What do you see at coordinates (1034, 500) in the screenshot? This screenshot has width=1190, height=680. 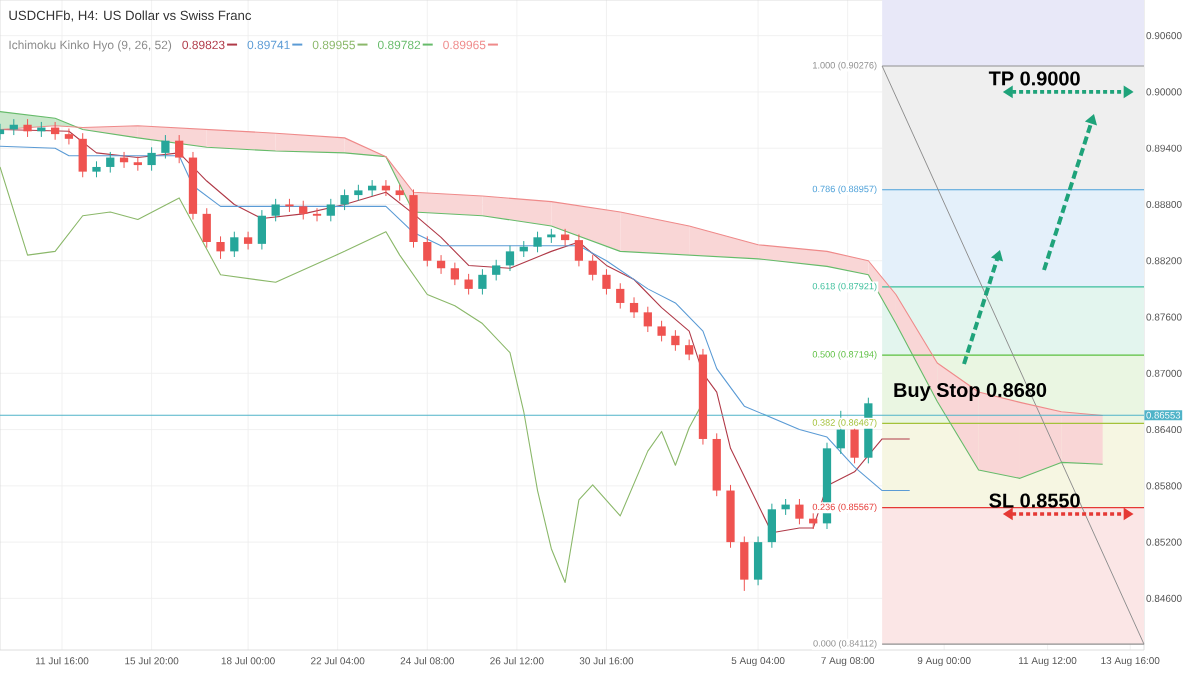 I see `ref-line-label: SL 0.8550` at bounding box center [1034, 500].